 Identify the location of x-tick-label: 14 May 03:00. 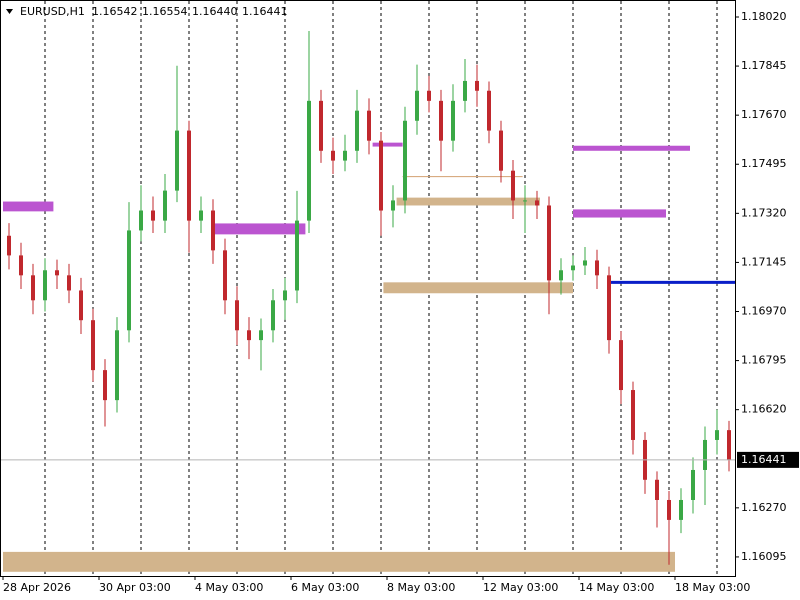
(616, 587).